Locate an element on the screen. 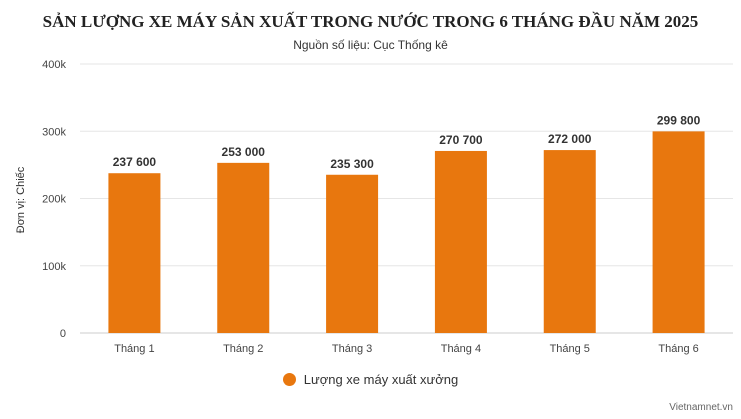  y-tick-label: 200k is located at coordinates (54, 200).